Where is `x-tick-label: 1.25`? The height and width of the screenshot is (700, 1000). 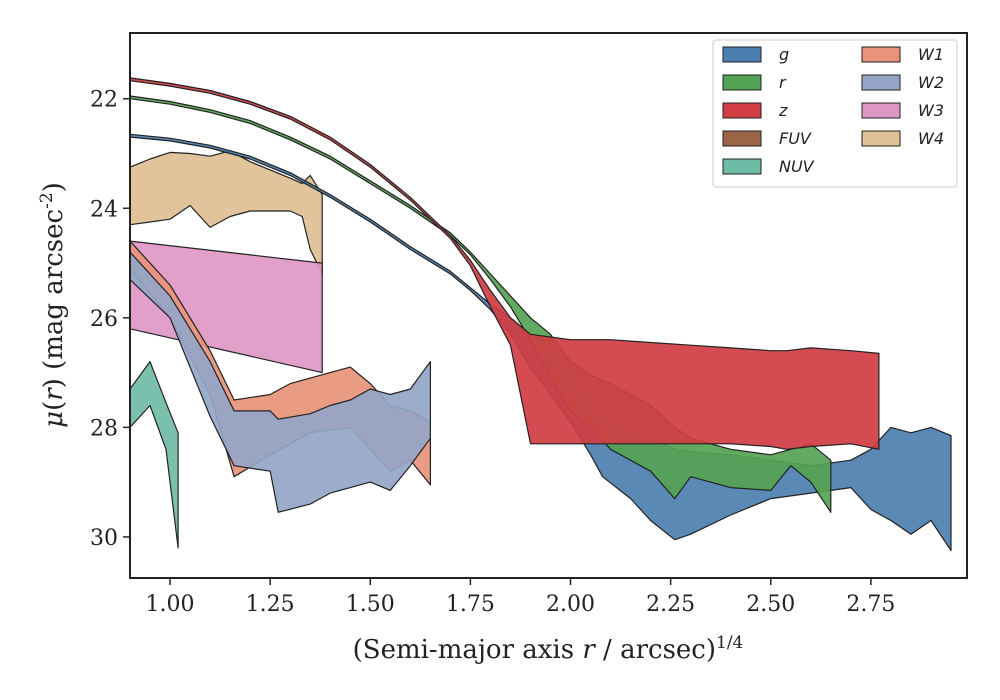
x-tick-label: 1.25 is located at coordinates (270, 604).